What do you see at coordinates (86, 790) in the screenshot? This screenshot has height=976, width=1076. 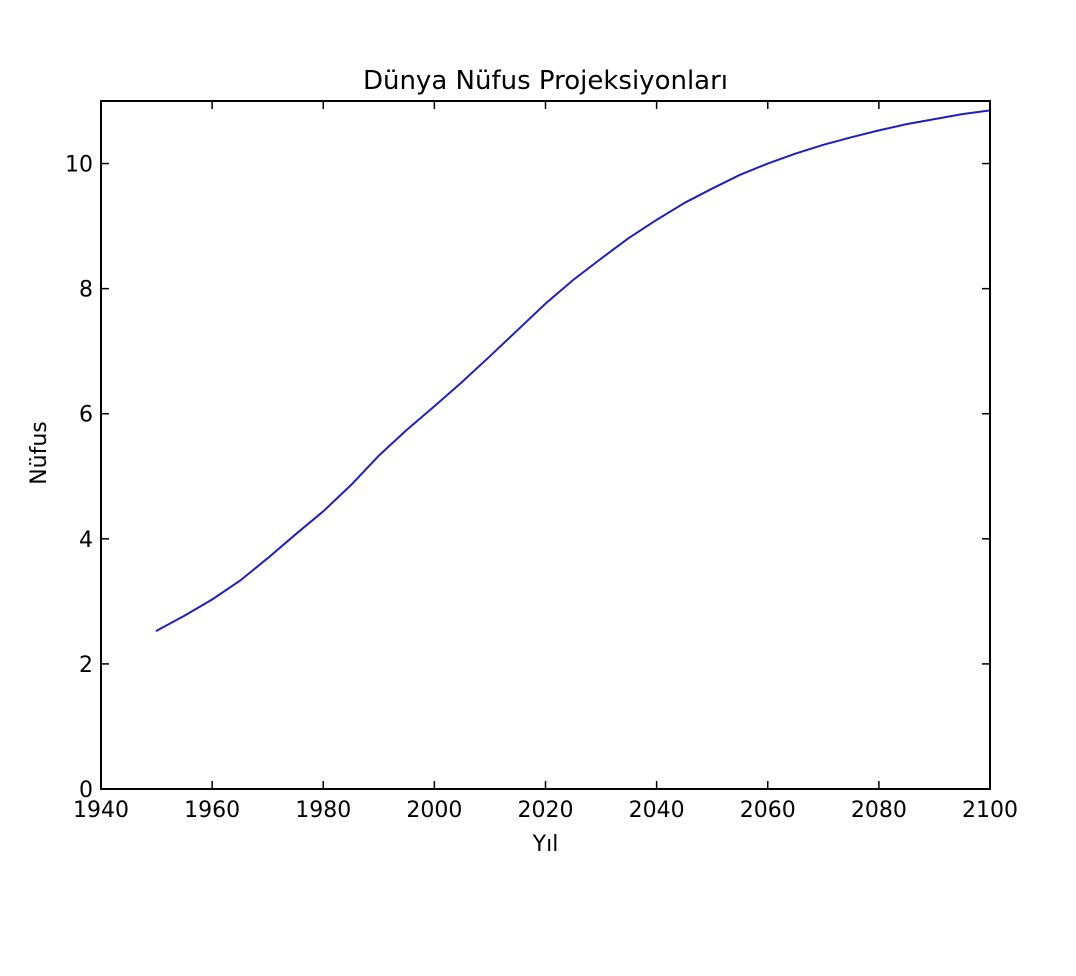 I see `y-tick-label: 0` at bounding box center [86, 790].